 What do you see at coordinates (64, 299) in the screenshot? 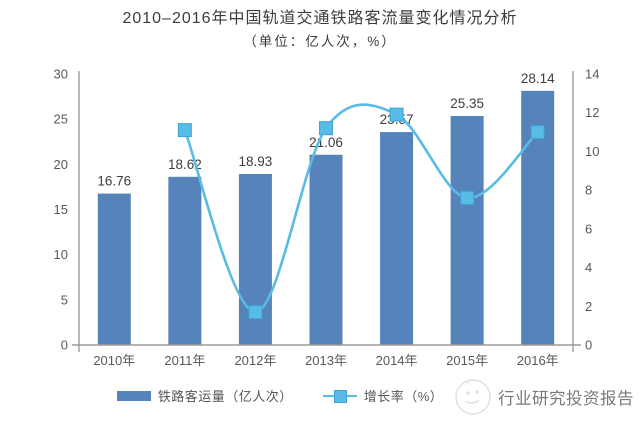
I see `left-axis-tick-label: 5` at bounding box center [64, 299].